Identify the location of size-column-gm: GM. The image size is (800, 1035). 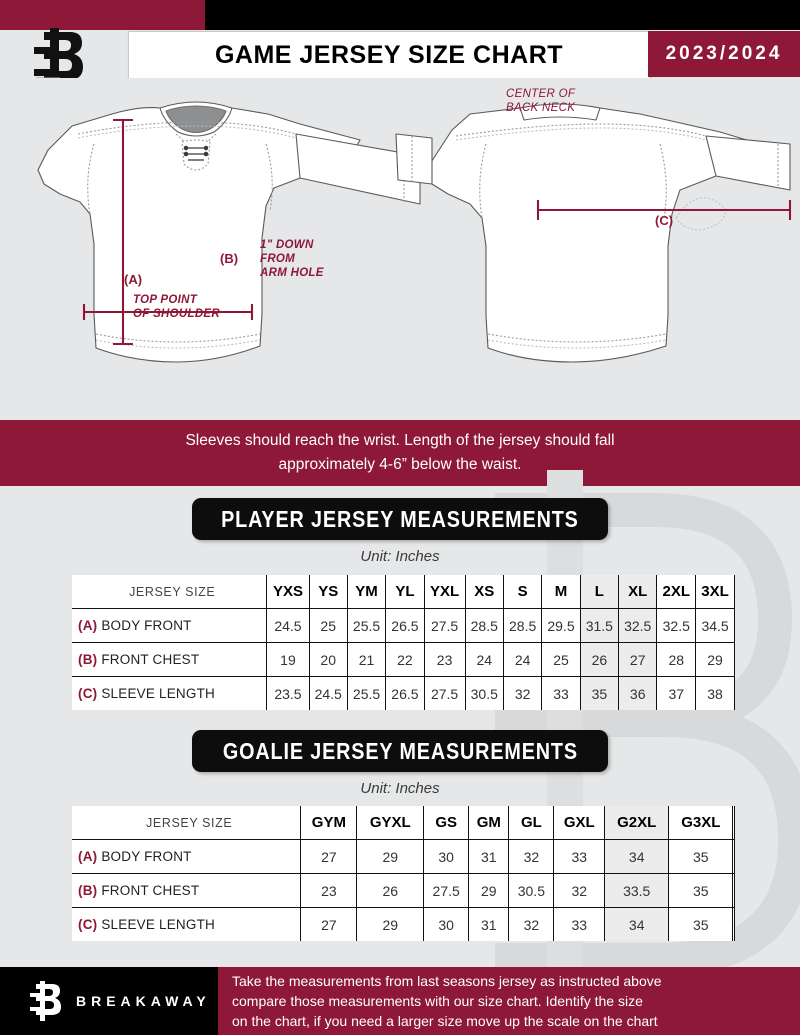
(489, 823).